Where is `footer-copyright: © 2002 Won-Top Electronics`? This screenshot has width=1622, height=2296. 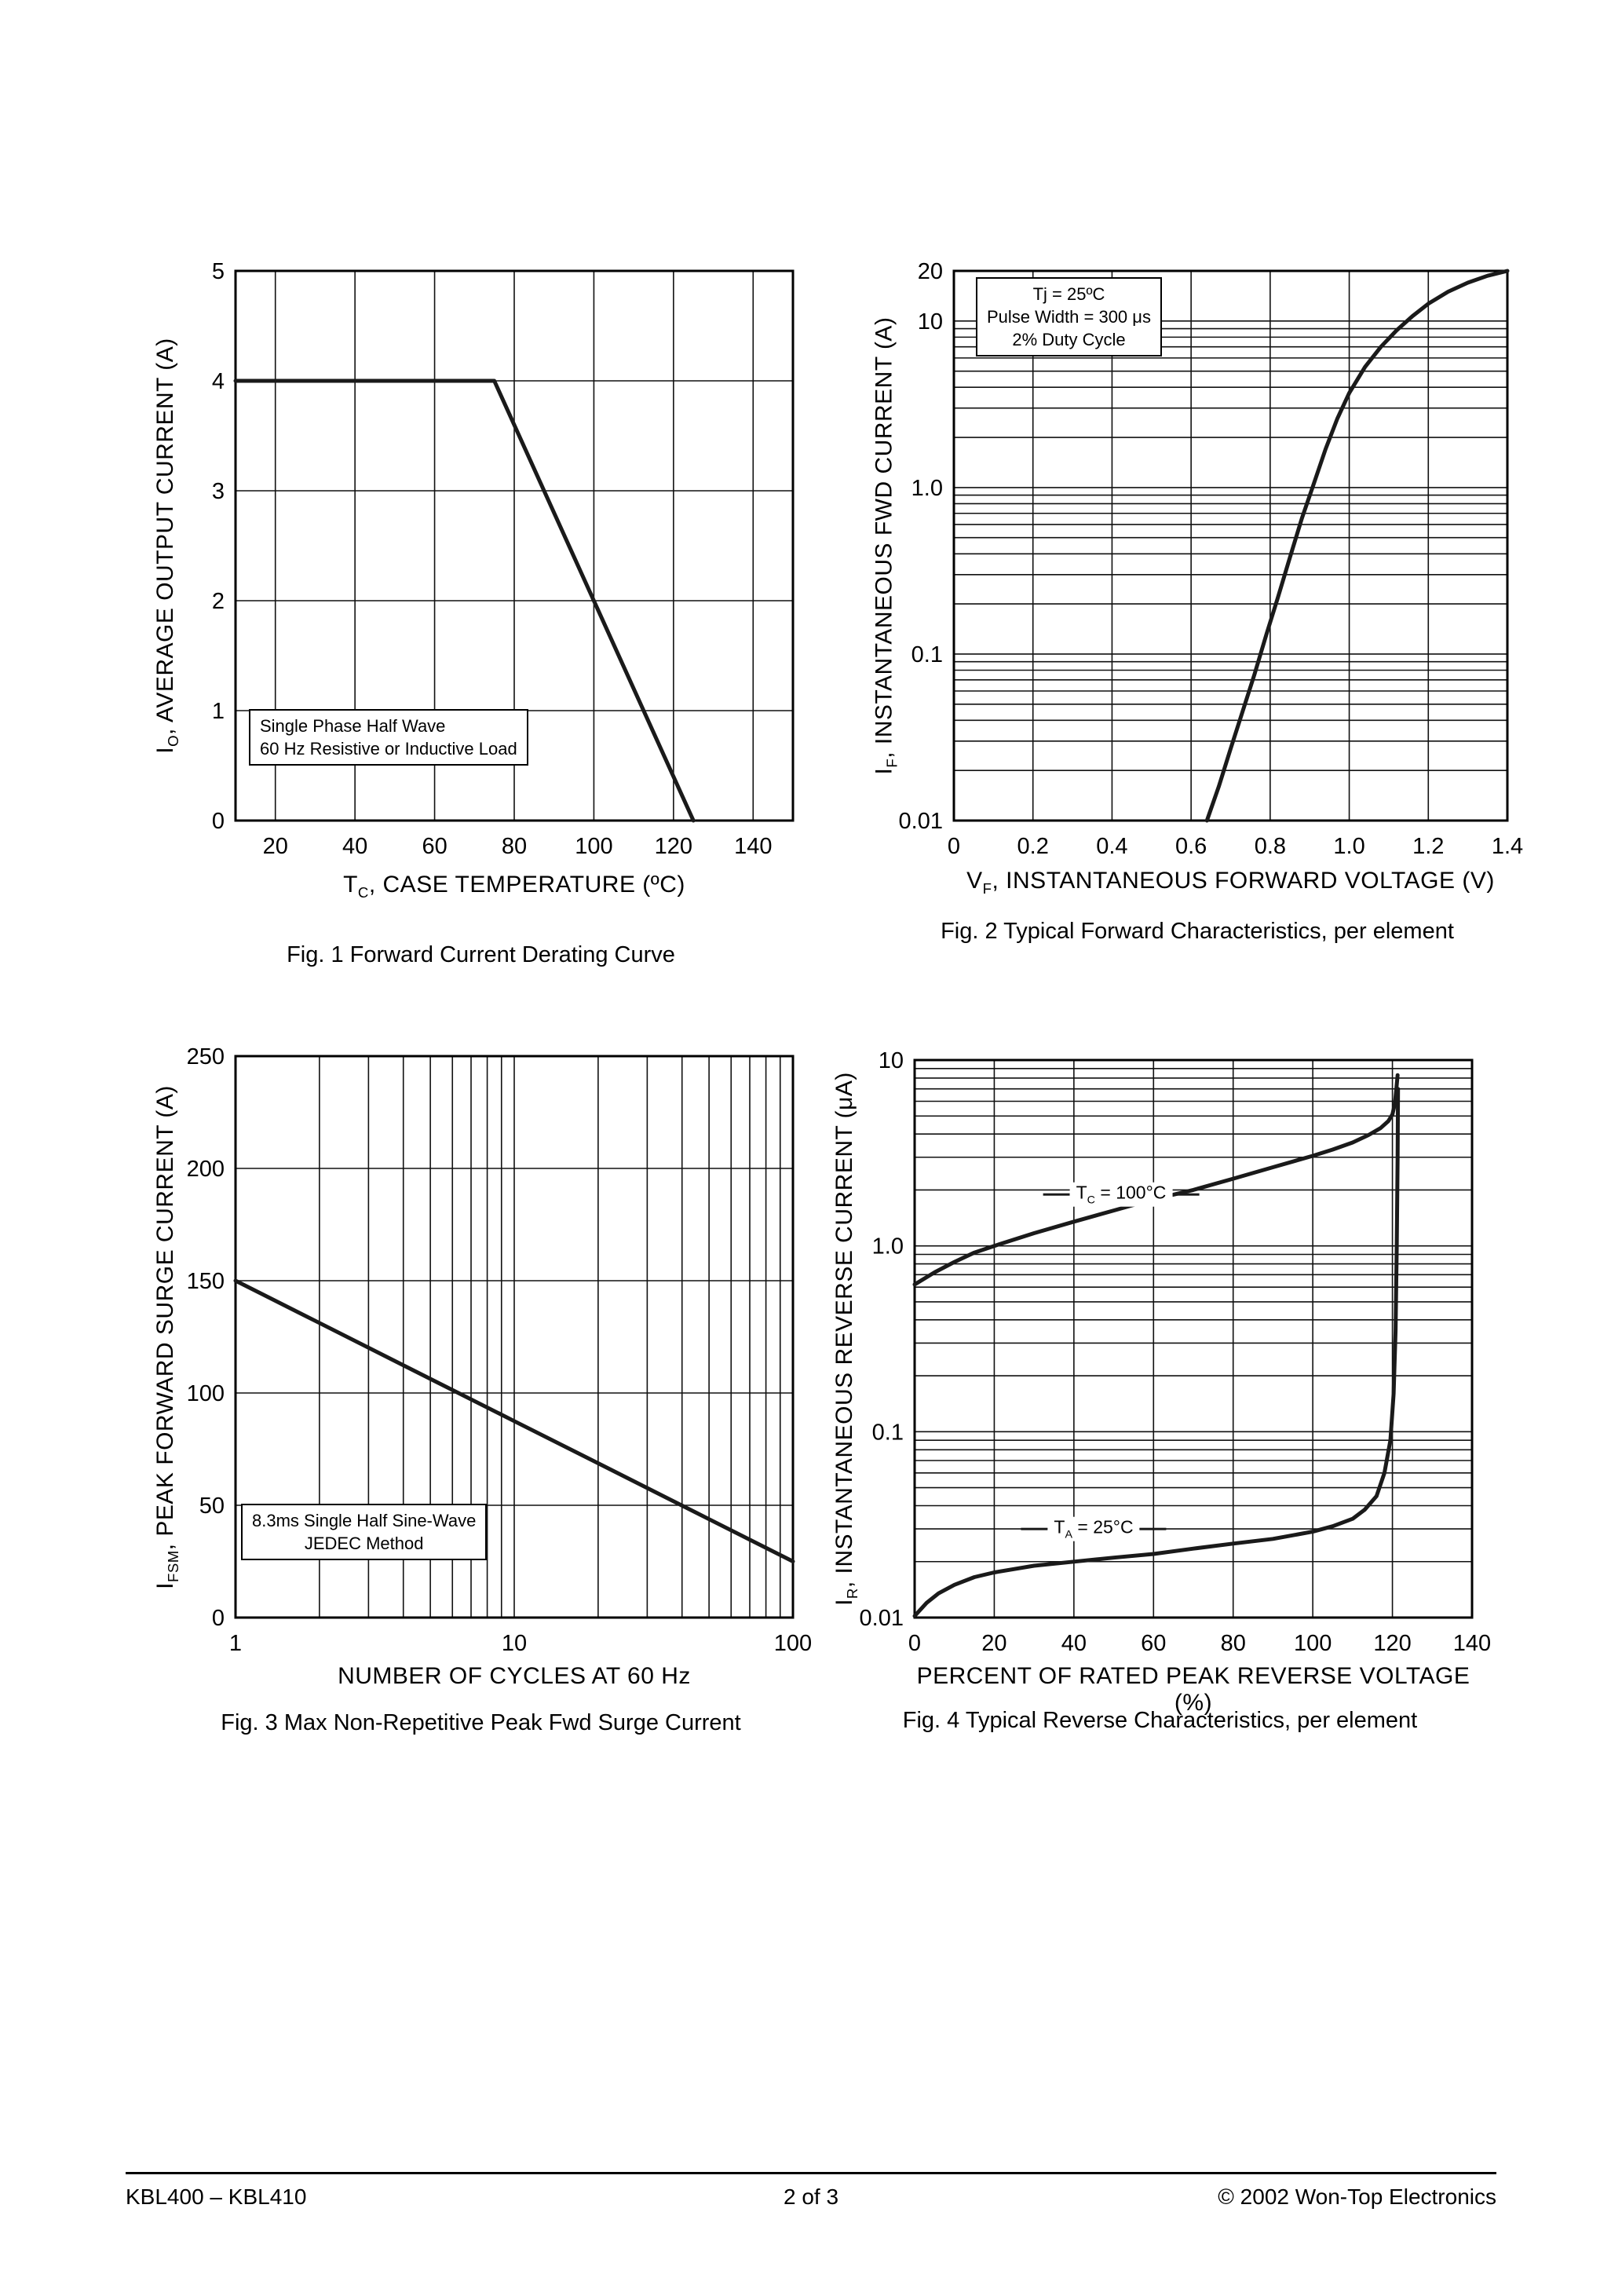
footer-copyright: © 2002 Won-Top Electronics is located at coordinates (1357, 2197).